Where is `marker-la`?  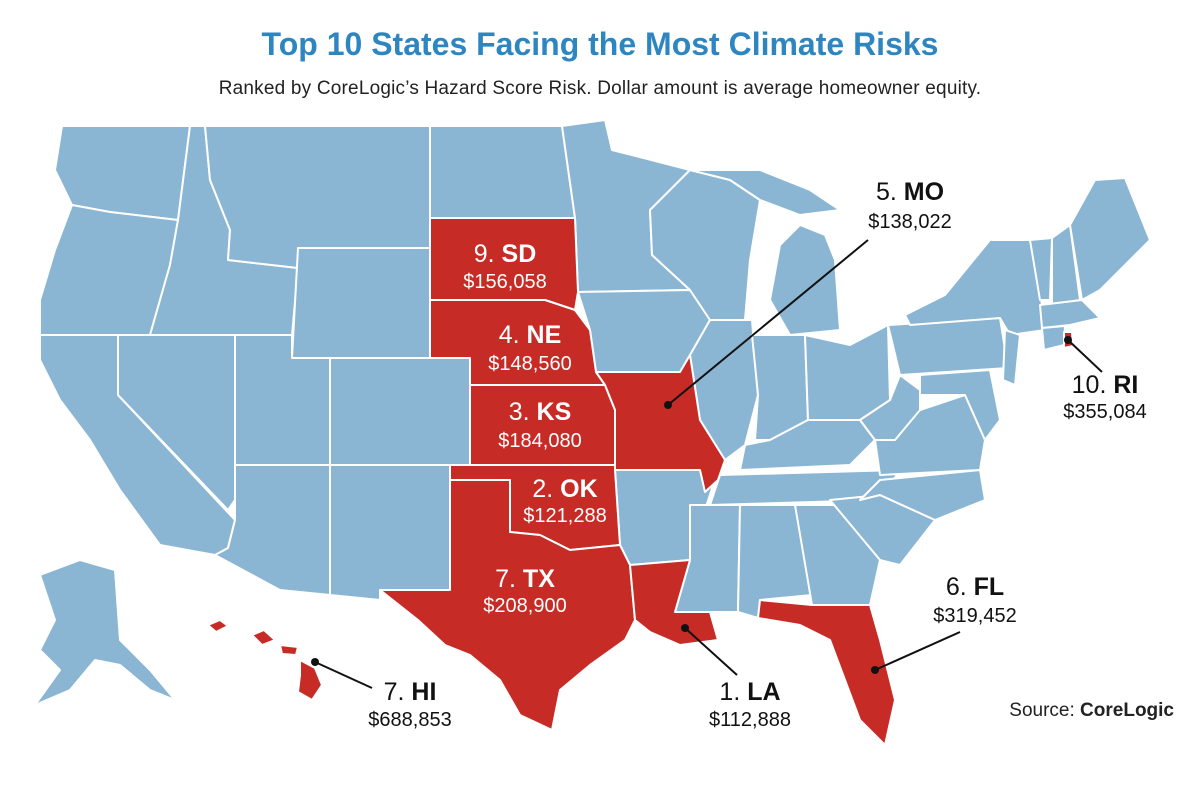 marker-la is located at coordinates (685, 628).